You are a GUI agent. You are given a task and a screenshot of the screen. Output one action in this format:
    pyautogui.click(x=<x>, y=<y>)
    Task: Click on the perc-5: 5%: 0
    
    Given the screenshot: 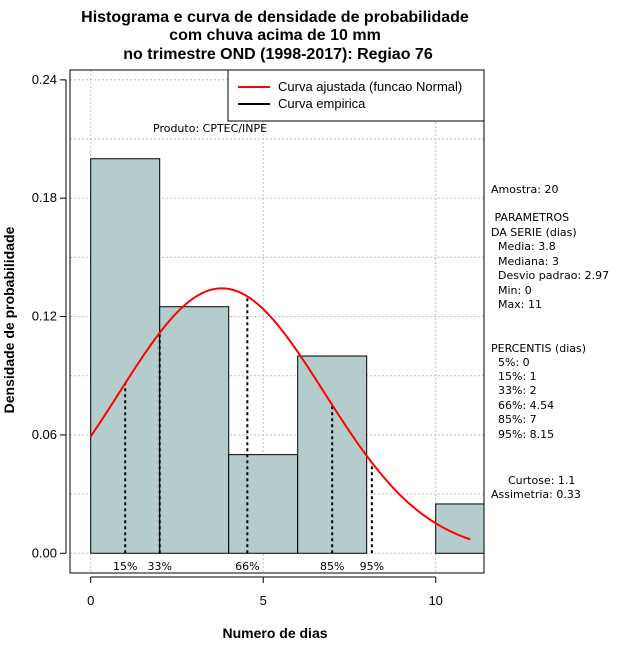 What is the action you would take?
    pyautogui.click(x=514, y=362)
    